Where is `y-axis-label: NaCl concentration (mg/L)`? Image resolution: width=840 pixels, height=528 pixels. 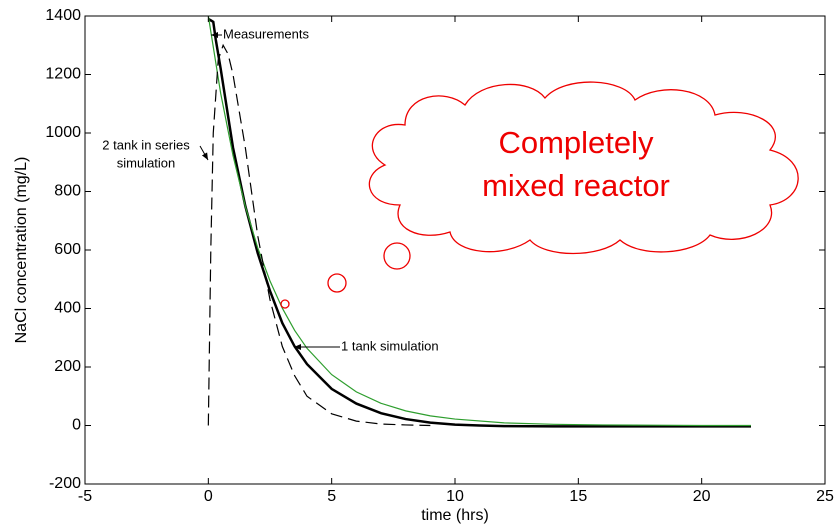 y-axis-label: NaCl concentration (mg/L) is located at coordinates (21, 250).